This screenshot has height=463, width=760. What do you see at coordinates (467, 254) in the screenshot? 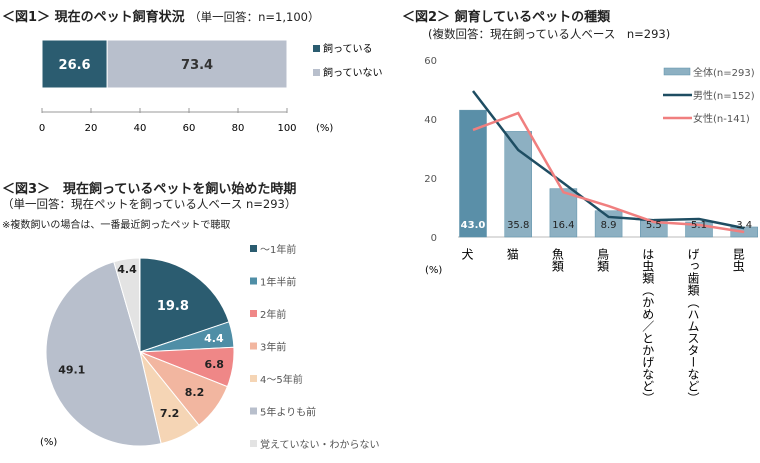
I see `fig2-category-label: 犬` at bounding box center [467, 254].